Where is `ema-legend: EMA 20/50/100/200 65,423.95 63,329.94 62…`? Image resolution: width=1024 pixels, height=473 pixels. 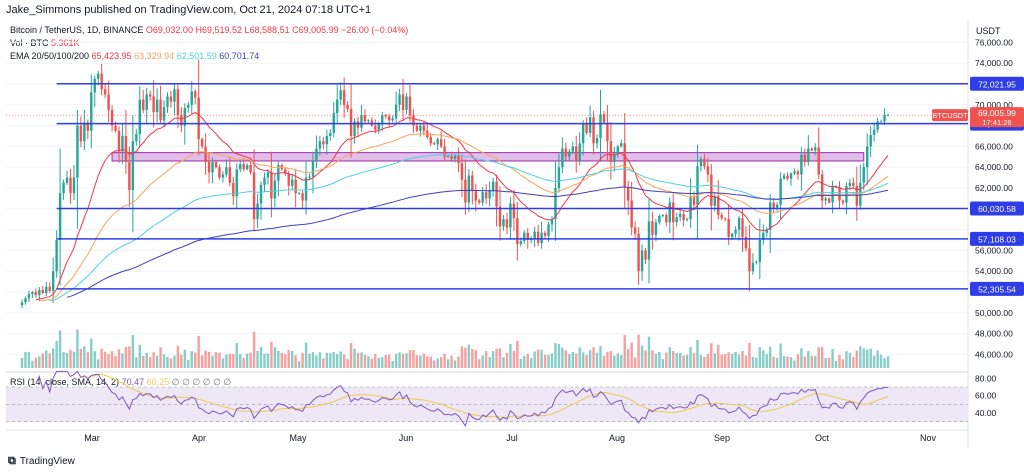
ema-legend: EMA 20/50/100/200 65,423.95 63,329.94 62… is located at coordinates (134, 56).